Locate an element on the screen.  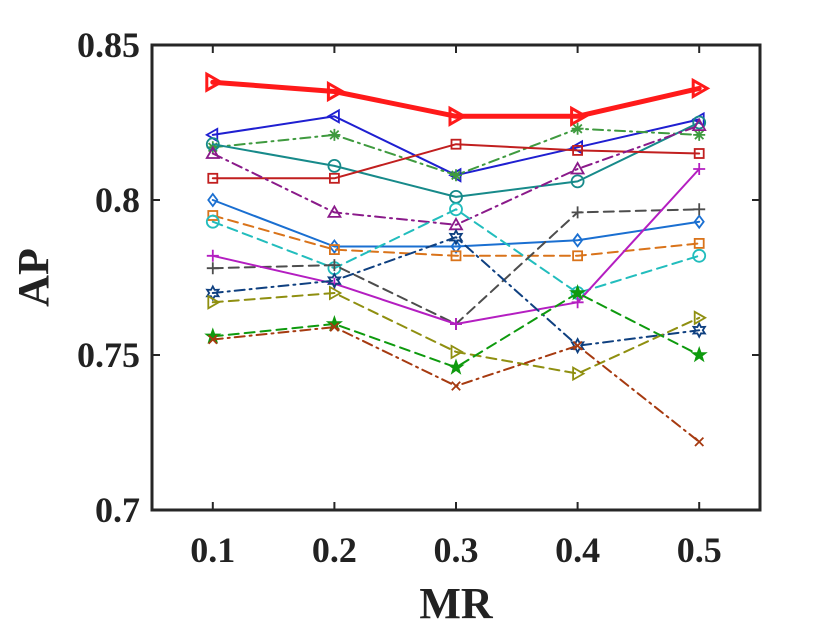
y-tick-label: 0.75 is located at coordinates (108, 355).